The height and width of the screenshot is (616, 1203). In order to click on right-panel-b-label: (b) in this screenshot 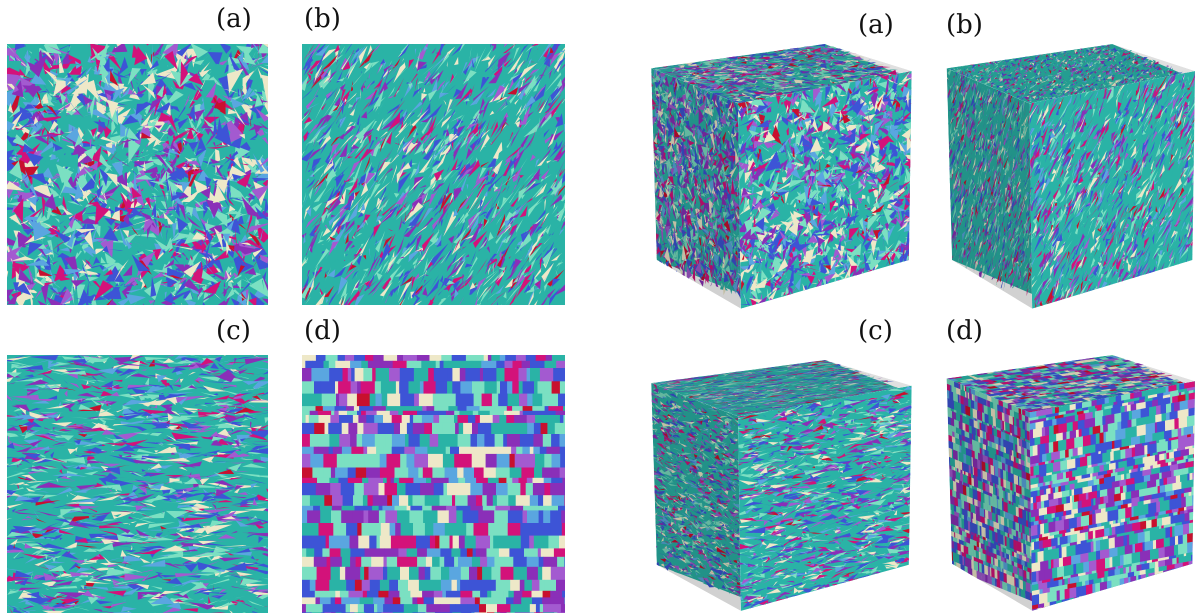, I will do `click(964, 25)`.